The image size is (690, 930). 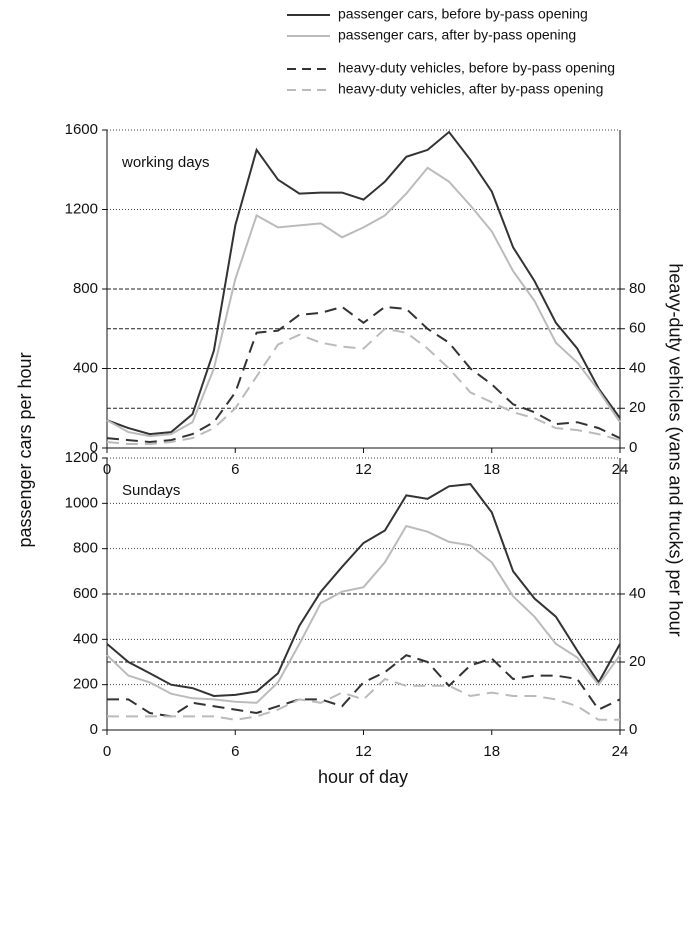 What do you see at coordinates (637, 288) in the screenshot?
I see `y2-tick-label: 80` at bounding box center [637, 288].